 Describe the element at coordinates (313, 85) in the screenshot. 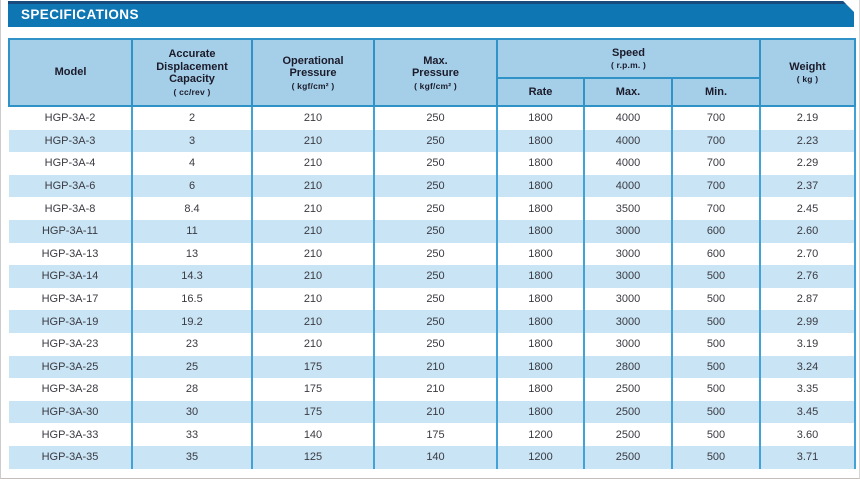

I see `header-operational-pressure-unit: ( kgf/cm² )` at that location.